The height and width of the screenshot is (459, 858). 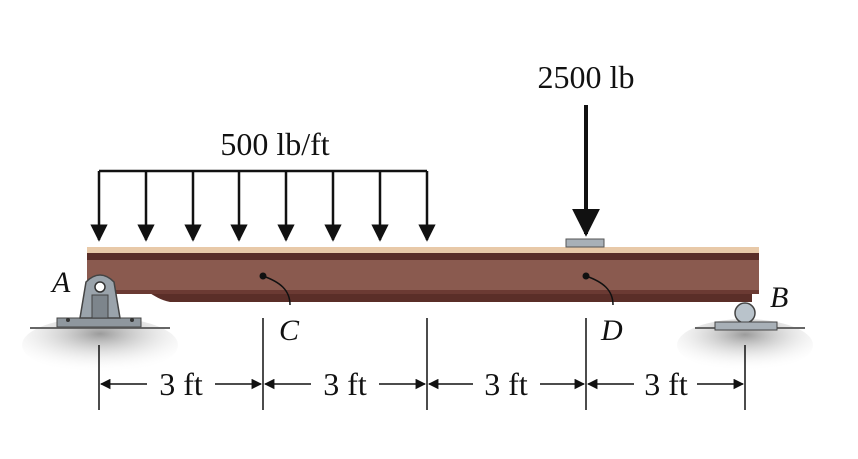 What do you see at coordinates (423, 274) in the screenshot?
I see `beam` at bounding box center [423, 274].